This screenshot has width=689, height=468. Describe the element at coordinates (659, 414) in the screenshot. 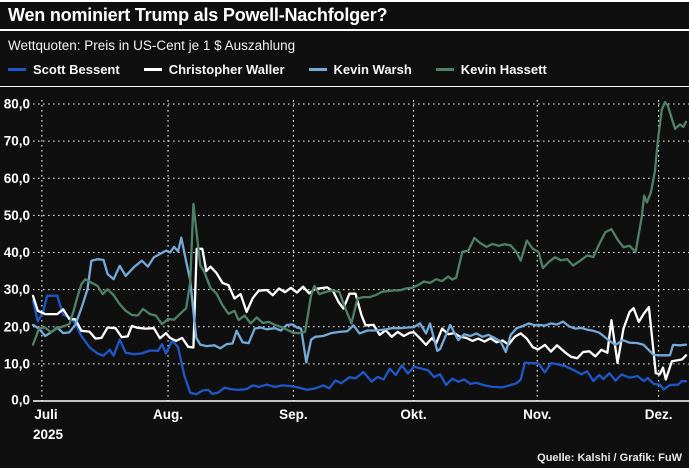

I see `x-tick-label: Dez.` at that location.